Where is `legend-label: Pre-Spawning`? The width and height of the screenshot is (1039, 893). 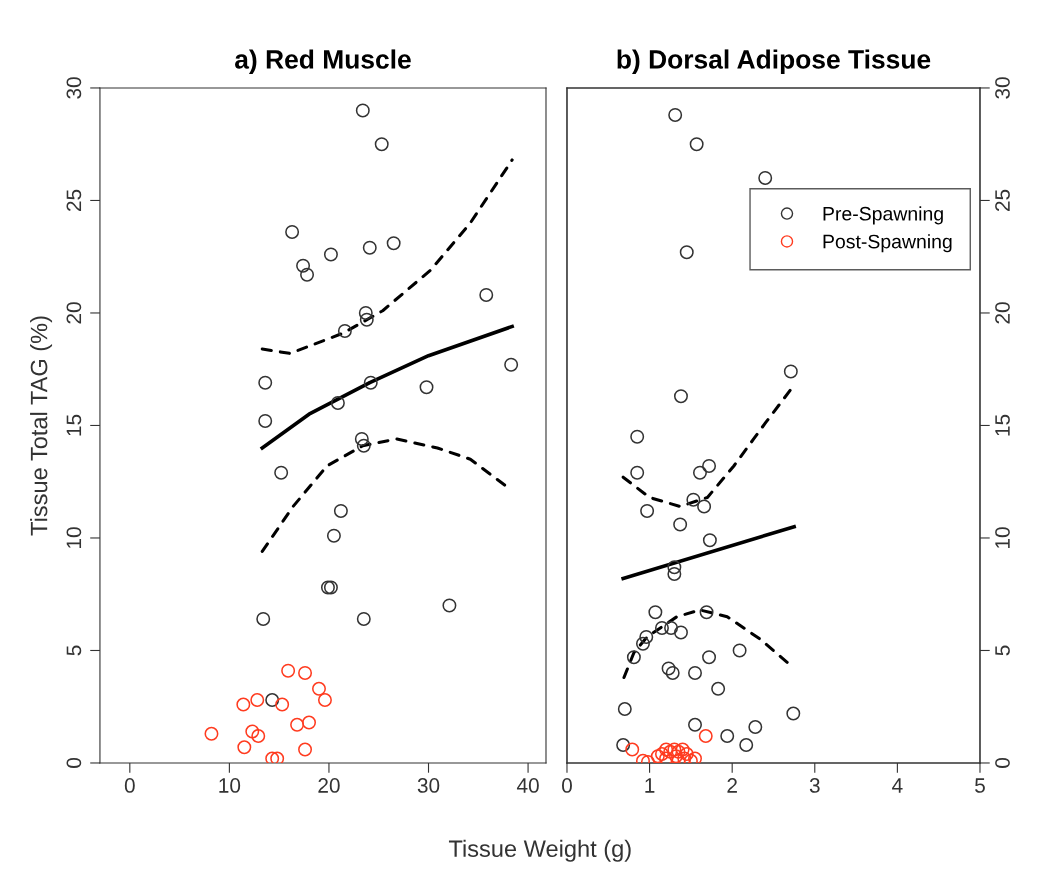 legend-label: Pre-Spawning is located at coordinates (883, 215).